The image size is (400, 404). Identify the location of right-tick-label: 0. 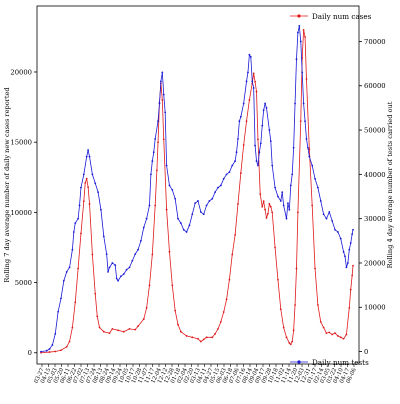
(366, 352).